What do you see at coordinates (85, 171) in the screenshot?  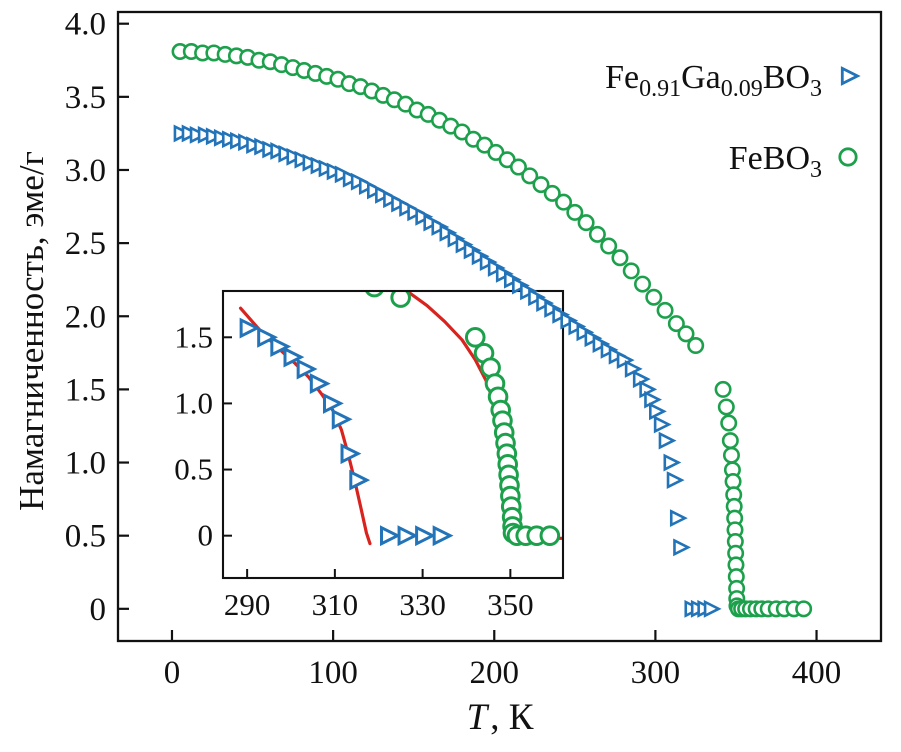 I see `y-tick-label: 3.0` at bounding box center [85, 171].